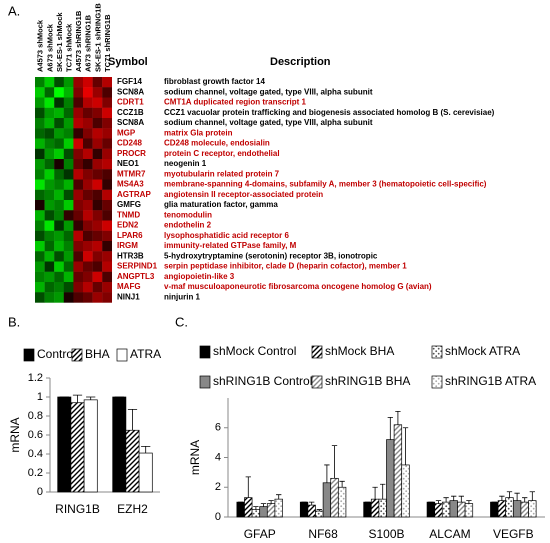 The image size is (550, 543). Describe the element at coordinates (130, 102) in the screenshot. I see `gene-symbol: CDRT1` at that location.